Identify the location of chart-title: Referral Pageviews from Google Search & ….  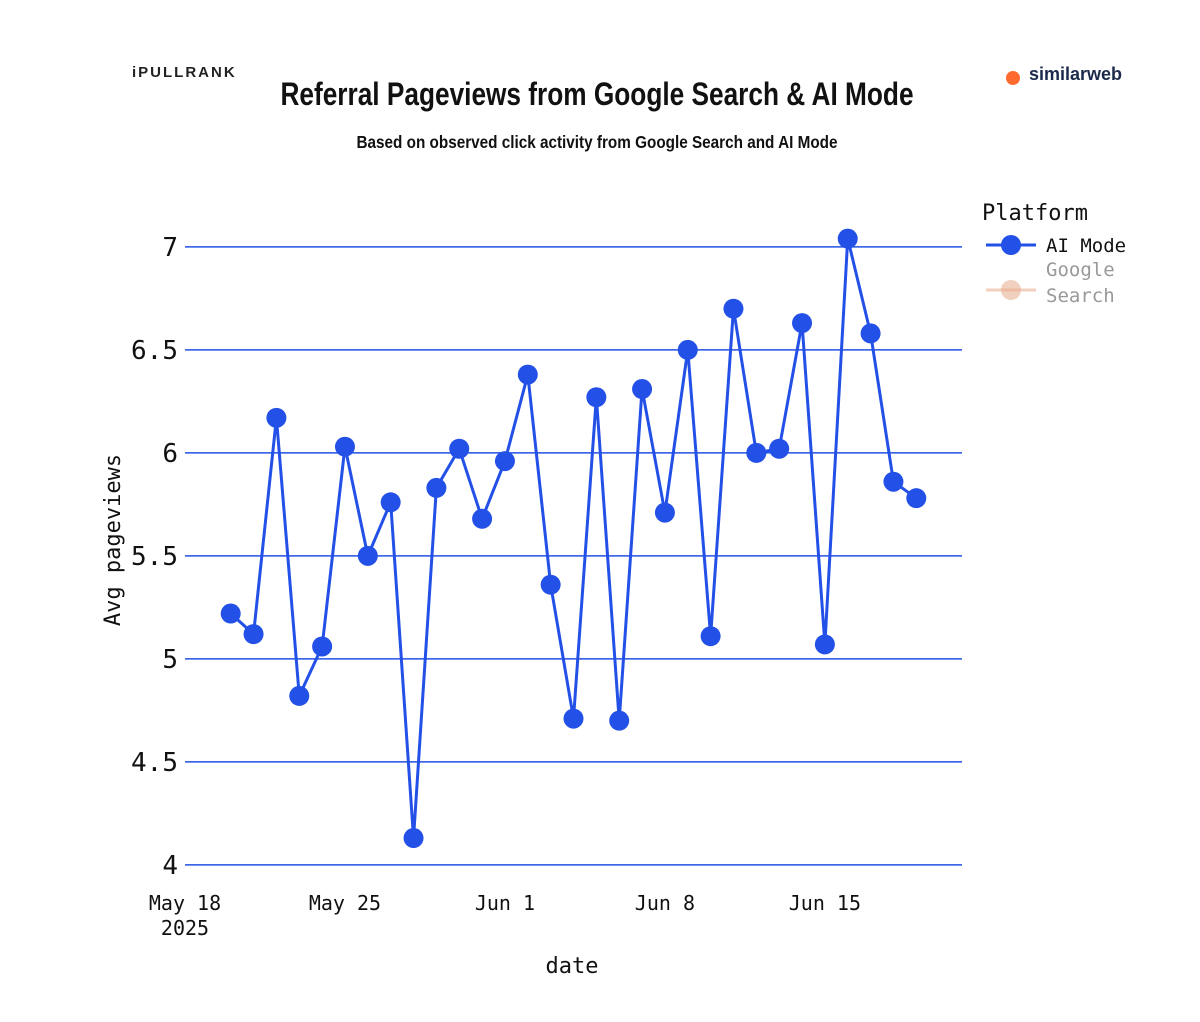
(596, 95).